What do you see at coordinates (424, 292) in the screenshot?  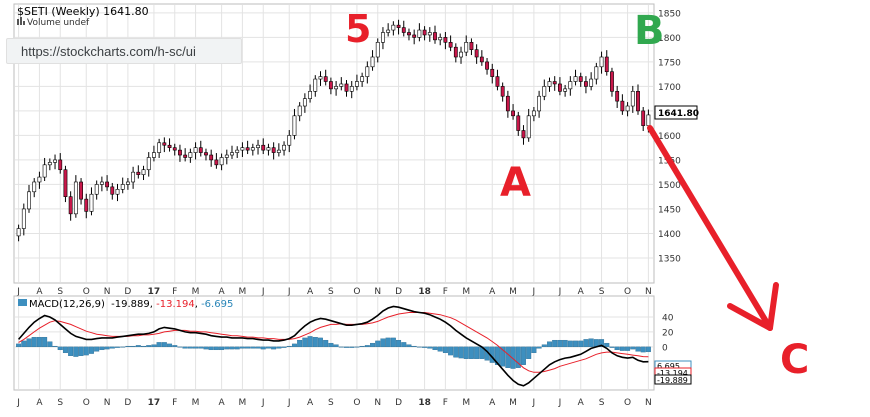 I see `price-x-tick-label: 18` at bounding box center [424, 292].